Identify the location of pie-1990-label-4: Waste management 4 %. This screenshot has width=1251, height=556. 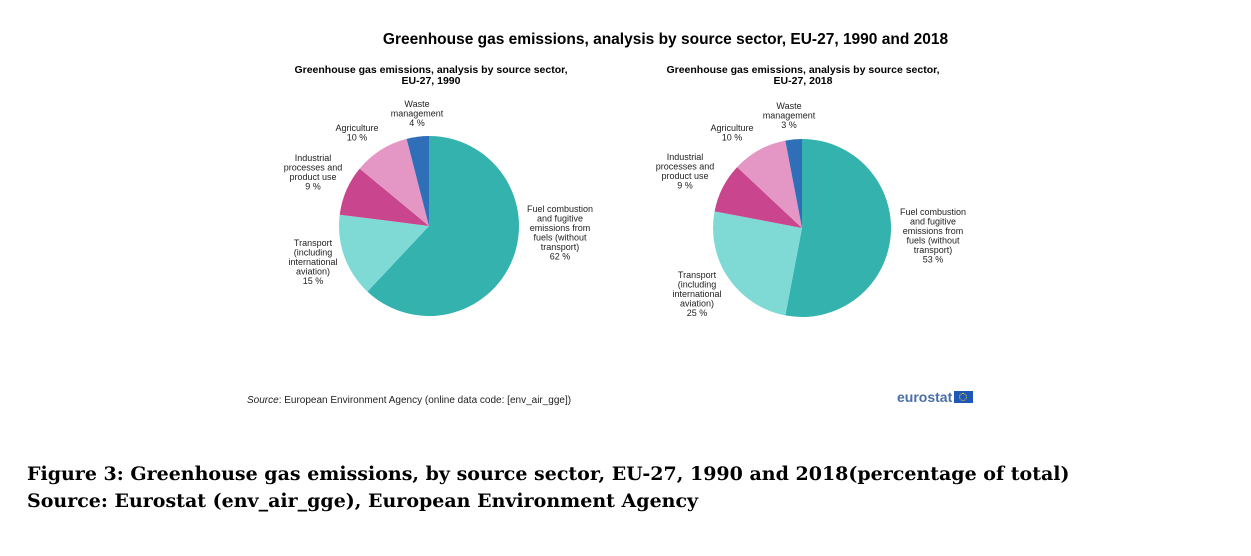
(417, 113).